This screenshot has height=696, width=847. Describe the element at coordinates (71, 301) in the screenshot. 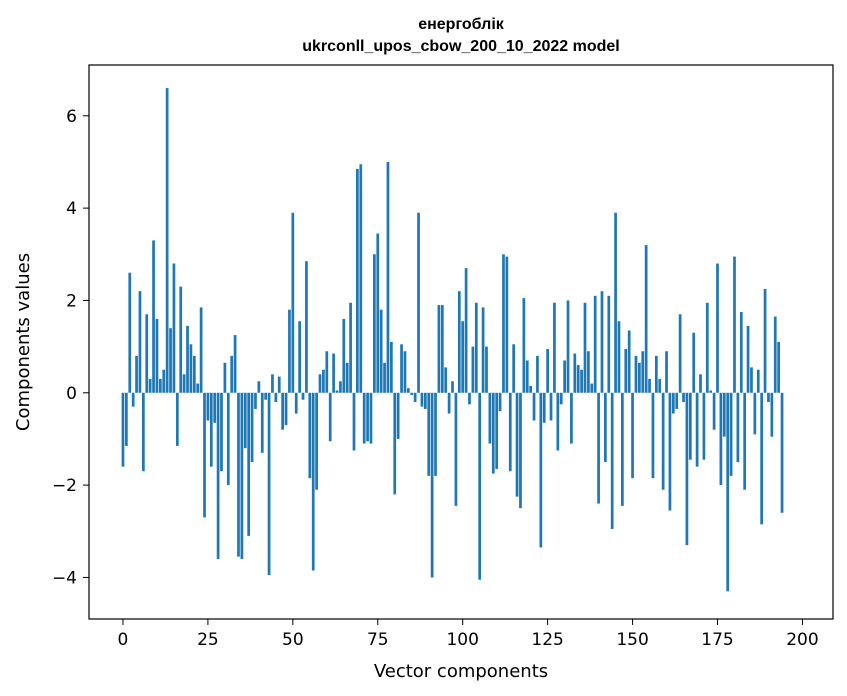

I see `y-tick-label: 2` at that location.